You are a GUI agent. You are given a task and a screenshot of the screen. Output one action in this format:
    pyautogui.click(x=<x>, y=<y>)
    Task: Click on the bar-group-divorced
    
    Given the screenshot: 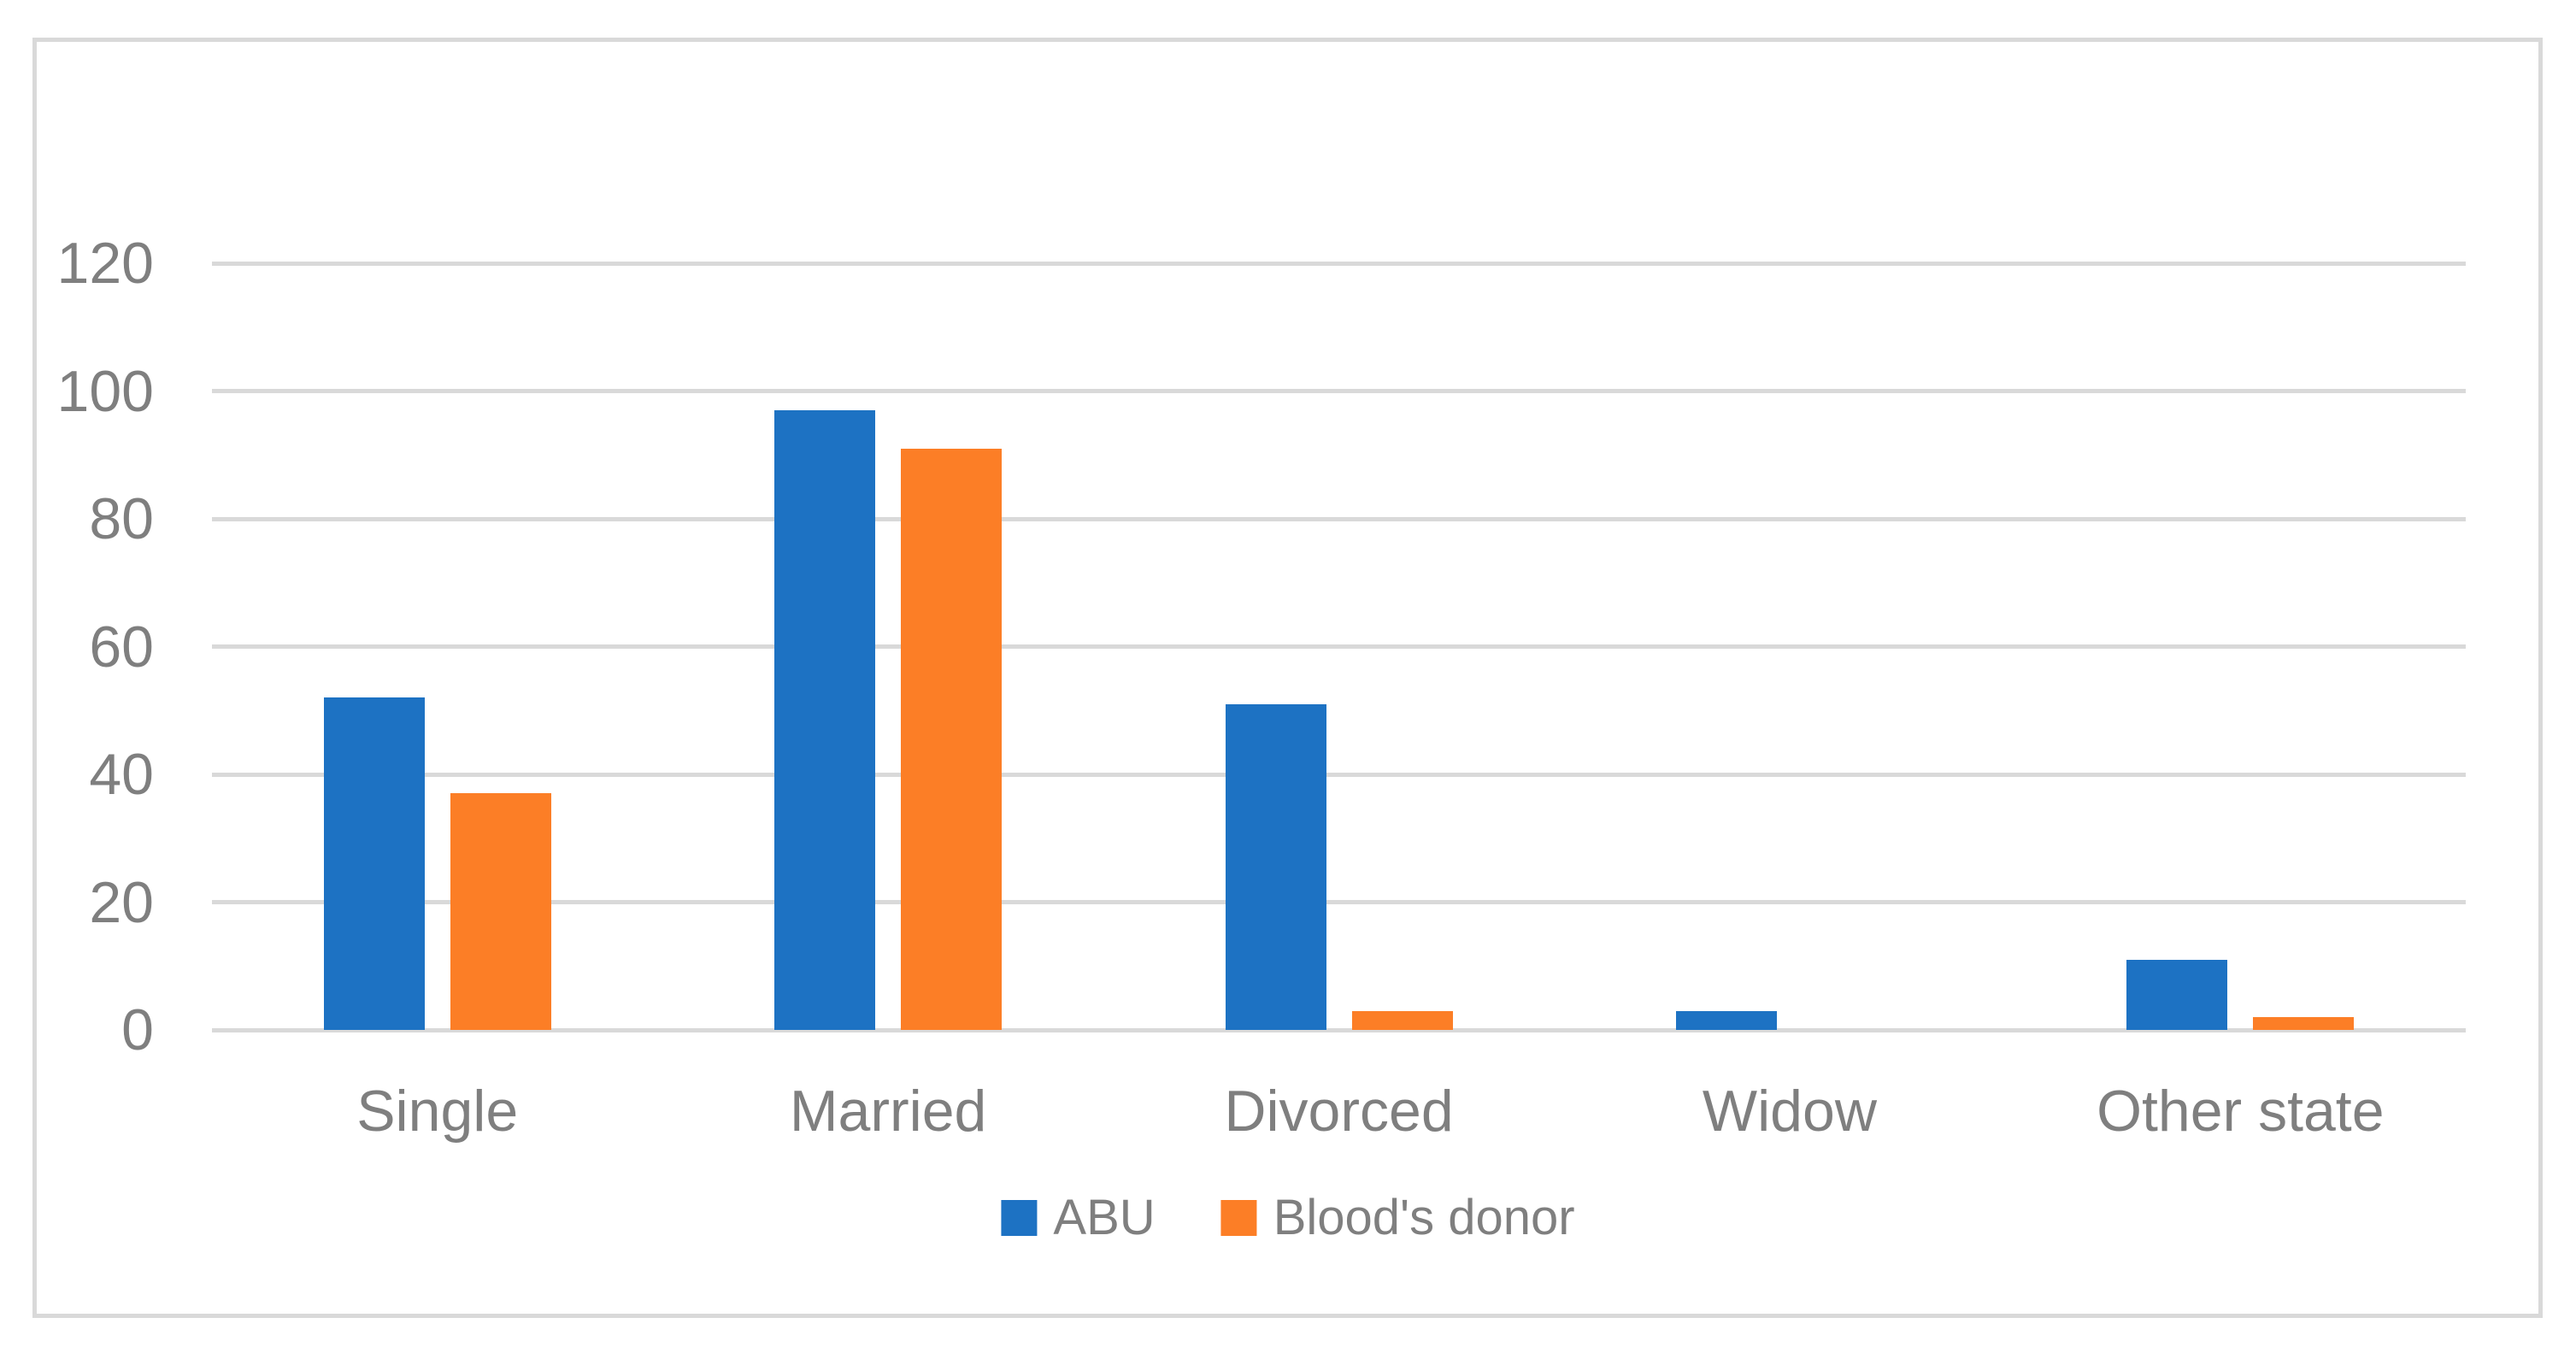 What is the action you would take?
    pyautogui.click(x=1339, y=646)
    